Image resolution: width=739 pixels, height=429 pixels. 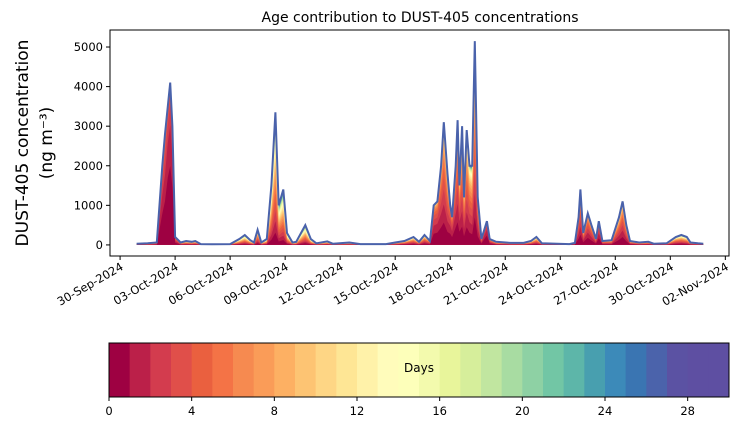 I want to click on colorbar-tick-label: 24, so click(x=605, y=411).